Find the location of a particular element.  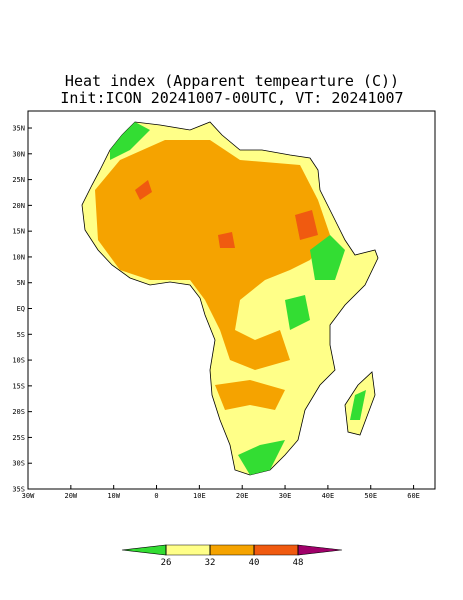

x-tick-label: 30E is located at coordinates (285, 496).